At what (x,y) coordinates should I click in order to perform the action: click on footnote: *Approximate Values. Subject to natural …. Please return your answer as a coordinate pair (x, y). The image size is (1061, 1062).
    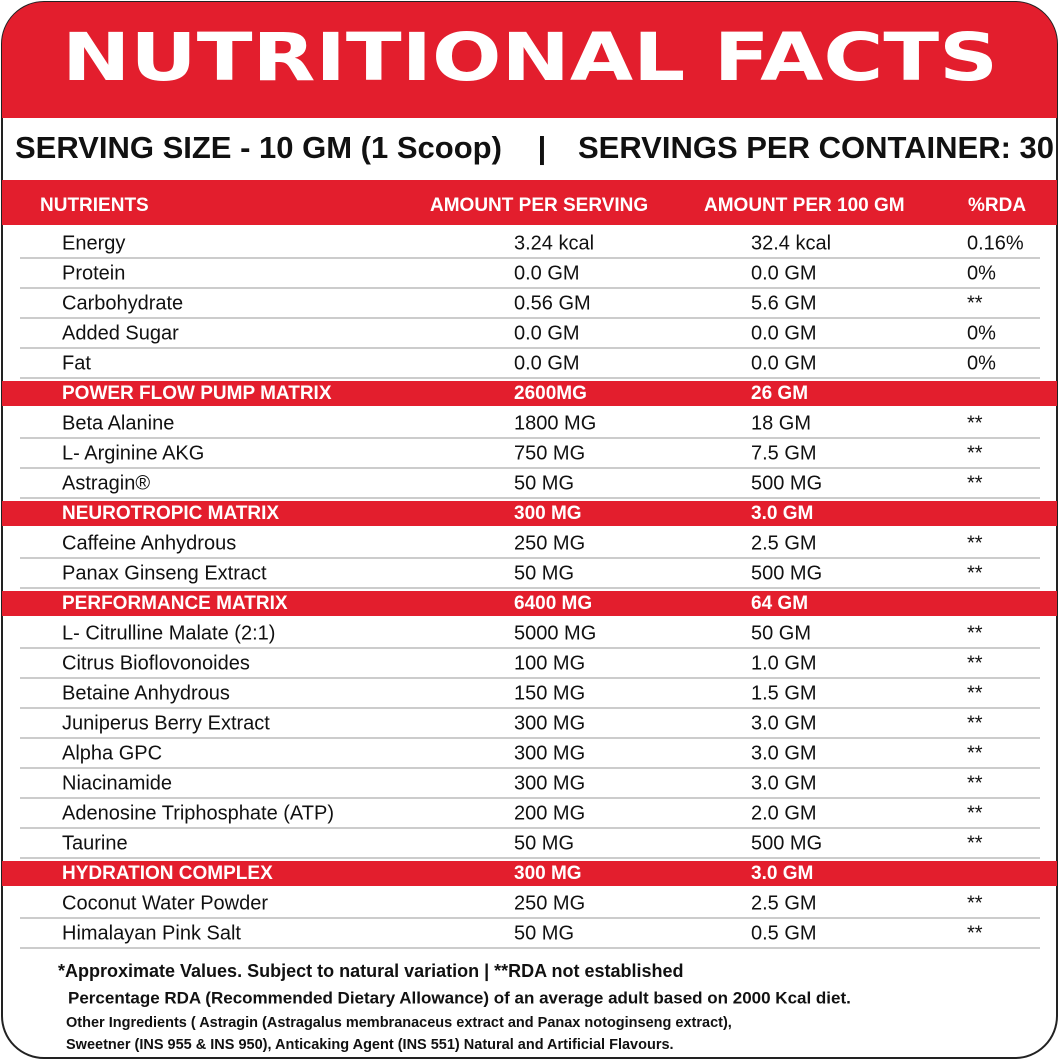
    Looking at the image, I should click on (371, 971).